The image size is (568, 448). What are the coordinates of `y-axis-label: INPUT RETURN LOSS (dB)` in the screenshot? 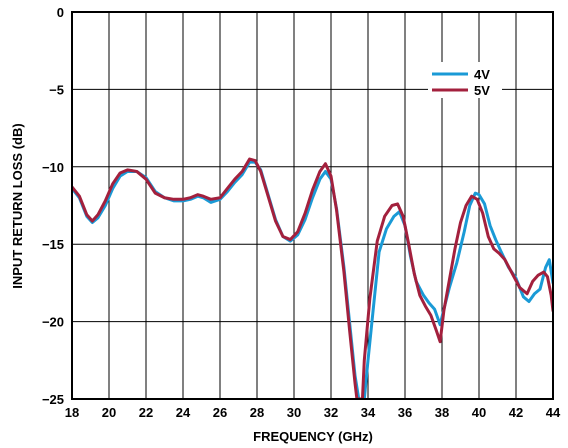 It's located at (17, 205).